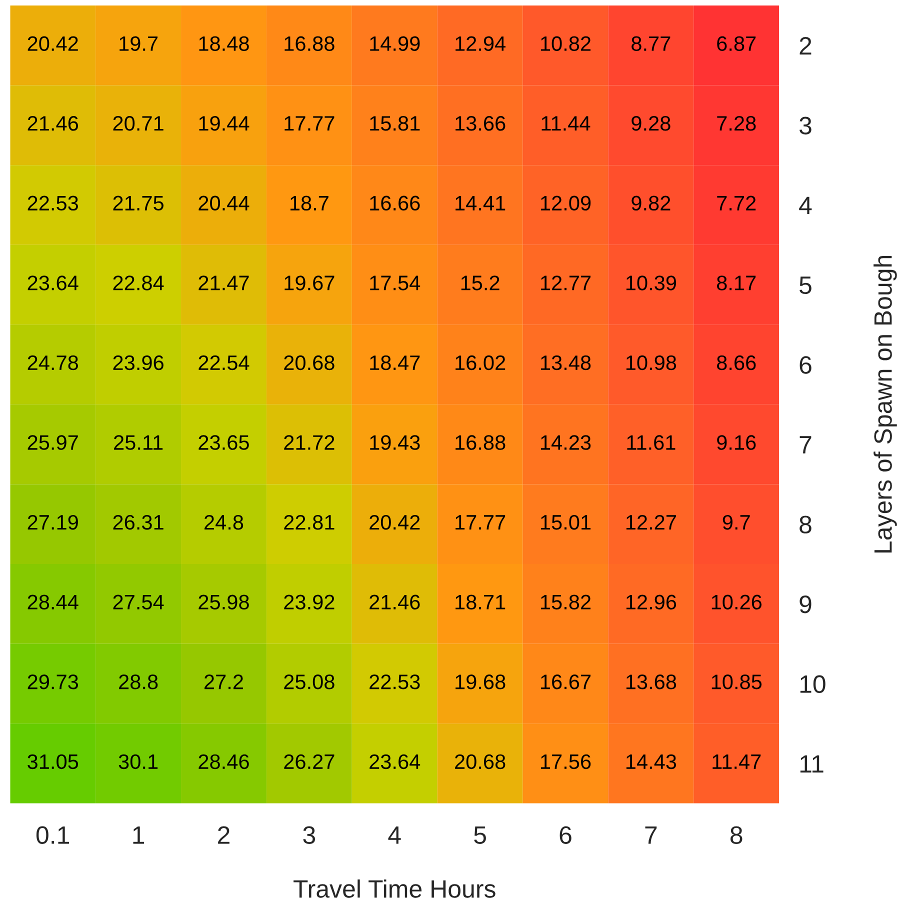 The height and width of the screenshot is (915, 922). I want to click on data-label: 18.7, so click(309, 203).